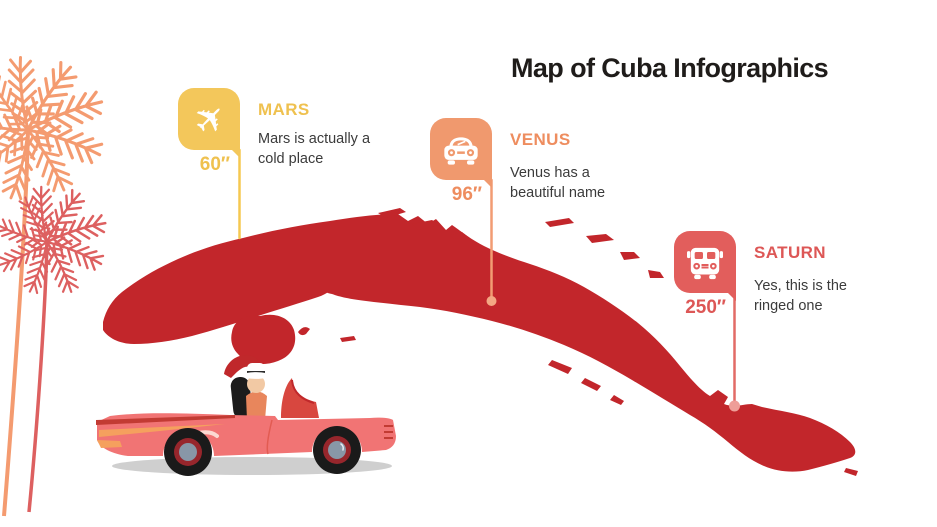 The image size is (937, 527). I want to click on bus-icon, so click(705, 263).